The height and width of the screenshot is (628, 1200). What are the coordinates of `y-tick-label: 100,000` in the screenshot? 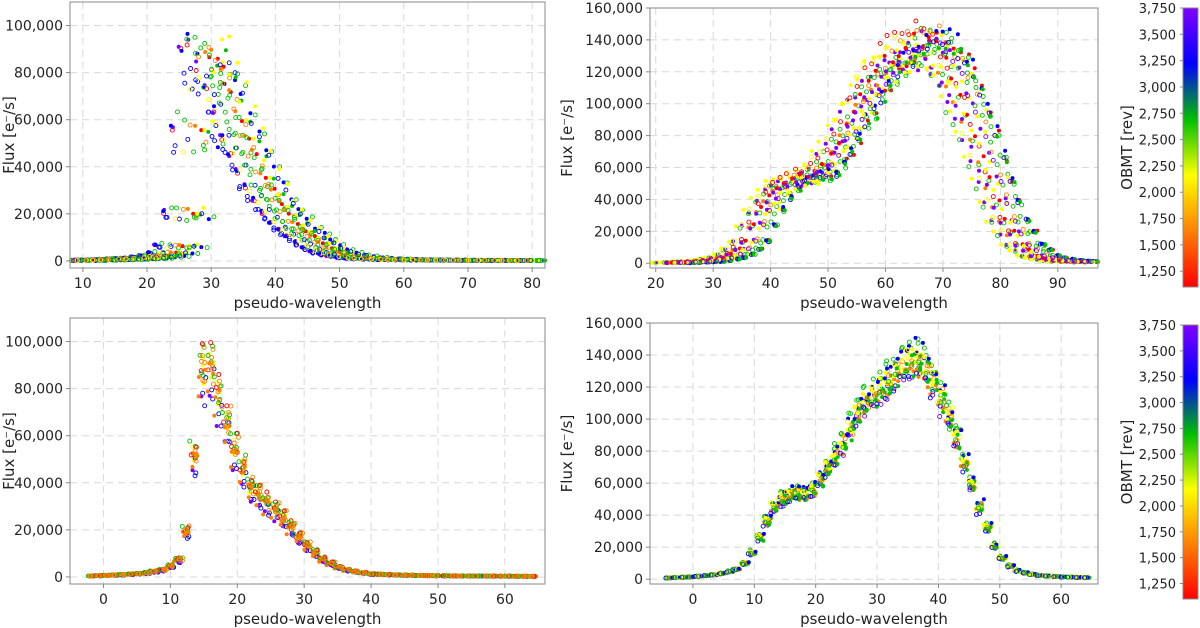 It's located at (34, 27).